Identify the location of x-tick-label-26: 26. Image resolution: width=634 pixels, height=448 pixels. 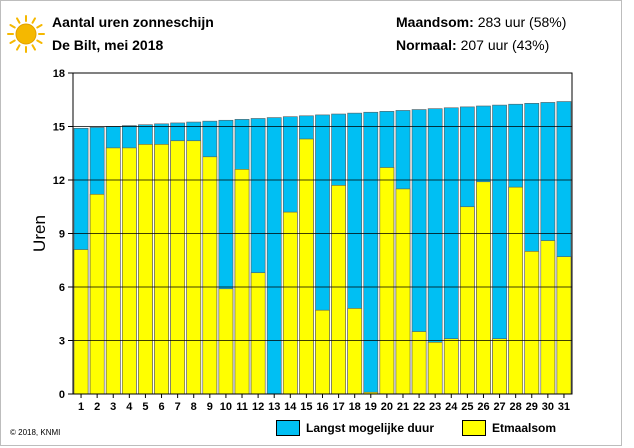
(483, 407).